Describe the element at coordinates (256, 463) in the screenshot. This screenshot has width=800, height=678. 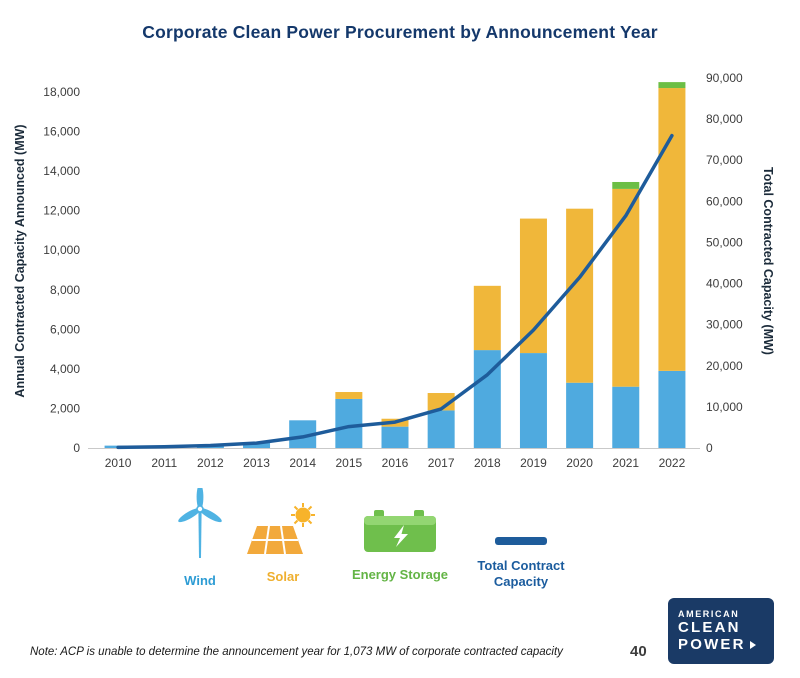
I see `x-axis-tick-label: 2013` at that location.